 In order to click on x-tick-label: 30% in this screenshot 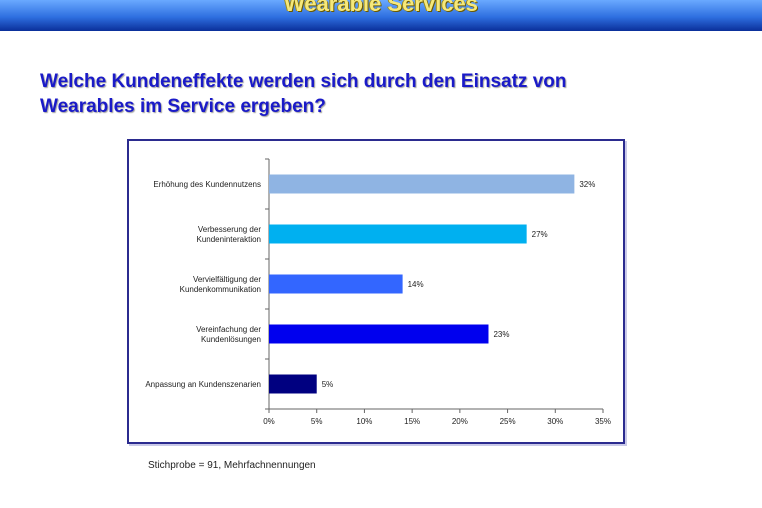, I will do `click(555, 421)`.